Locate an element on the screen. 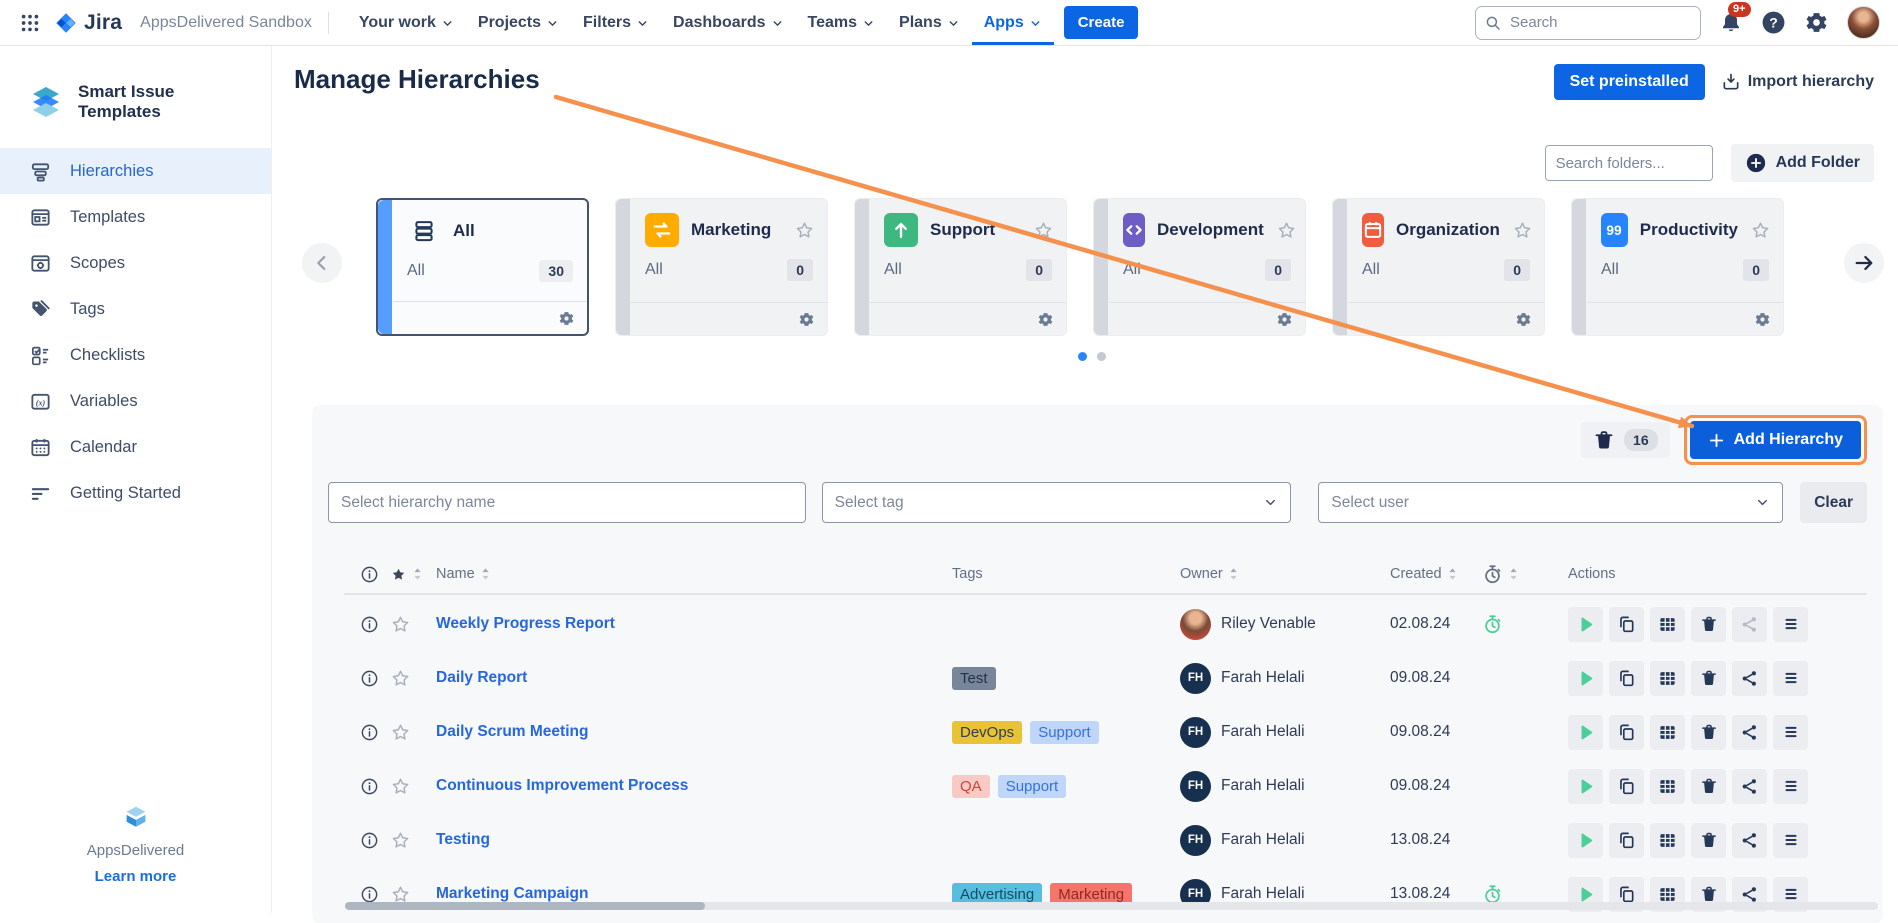  hierarchy-name-link: Daily Report is located at coordinates (482, 677).